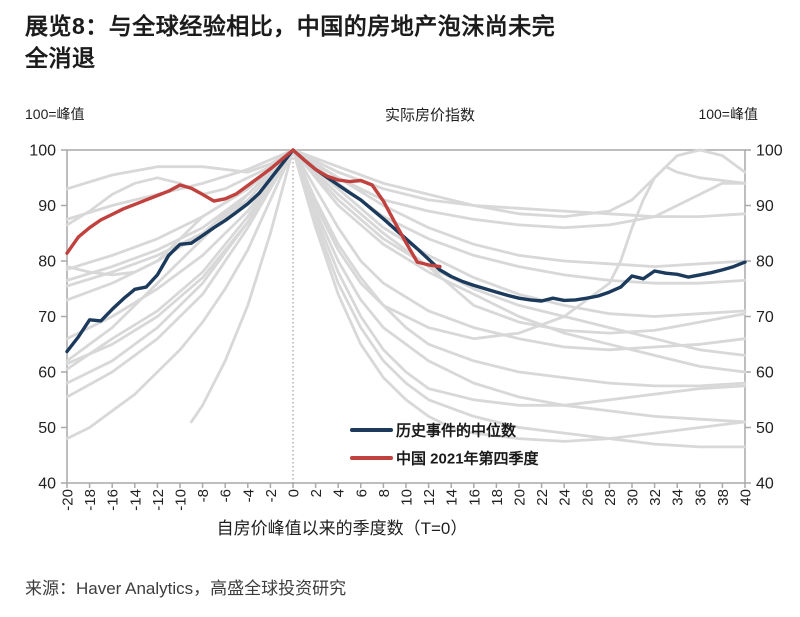 The height and width of the screenshot is (617, 800). What do you see at coordinates (765, 206) in the screenshot?
I see `y-axis-label-right: 90` at bounding box center [765, 206].